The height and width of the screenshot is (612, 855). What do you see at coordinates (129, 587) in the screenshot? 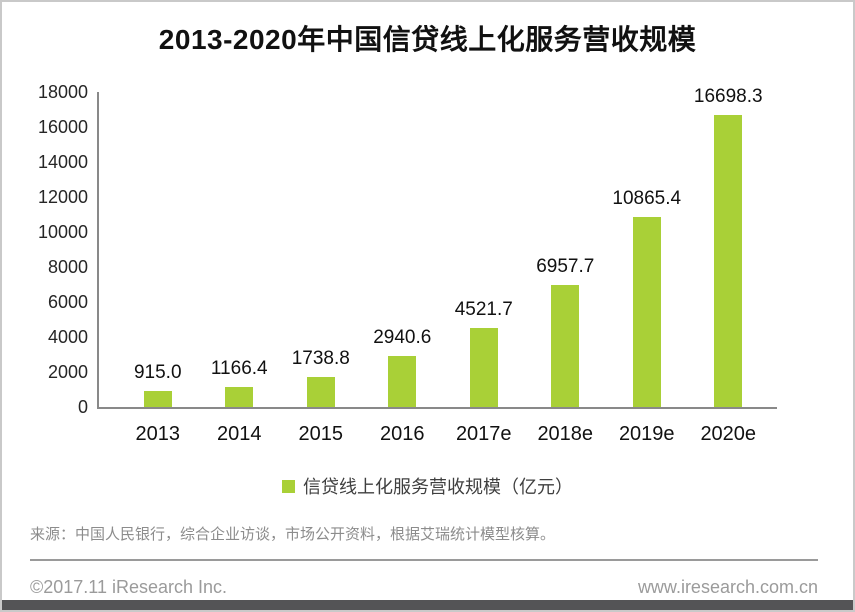
I see `copyright-text: ©2017.11 iResearch Inc.` at bounding box center [129, 587].